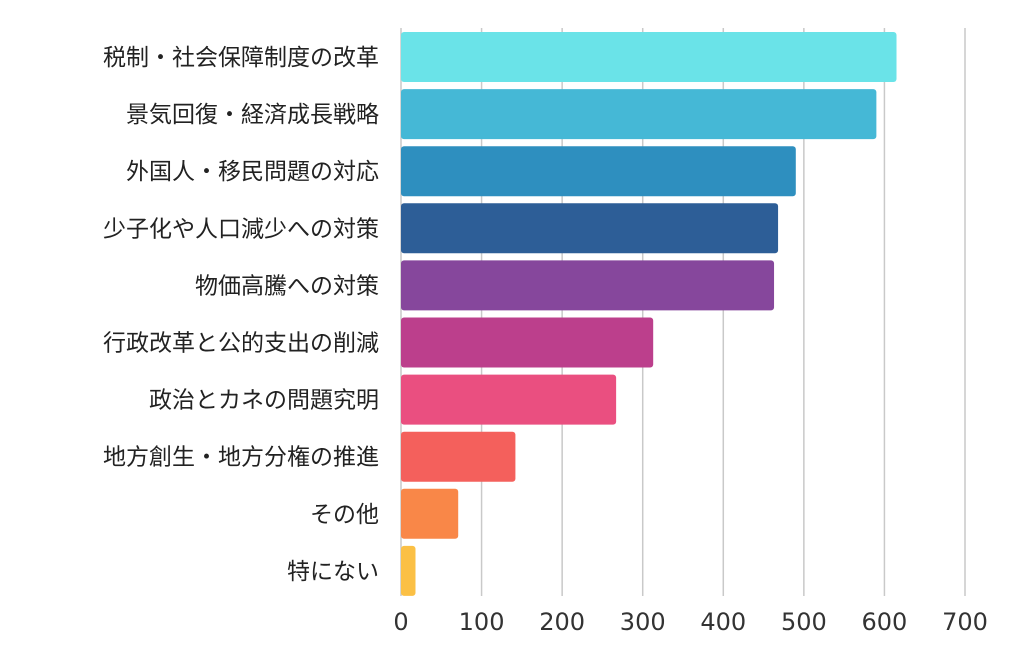 This screenshot has height=649, width=1024. What do you see at coordinates (252, 115) in the screenshot?
I see `category-label-2: 景気回復・経済成長戦略` at bounding box center [252, 115].